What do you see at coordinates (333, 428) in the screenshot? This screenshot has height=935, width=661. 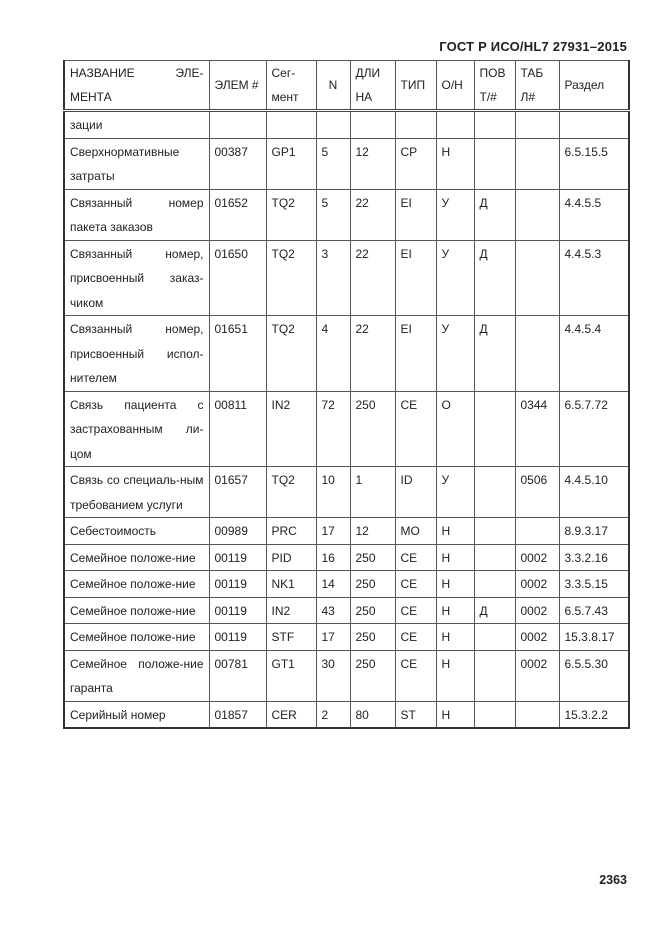 I see `table-cell: 72` at bounding box center [333, 428].